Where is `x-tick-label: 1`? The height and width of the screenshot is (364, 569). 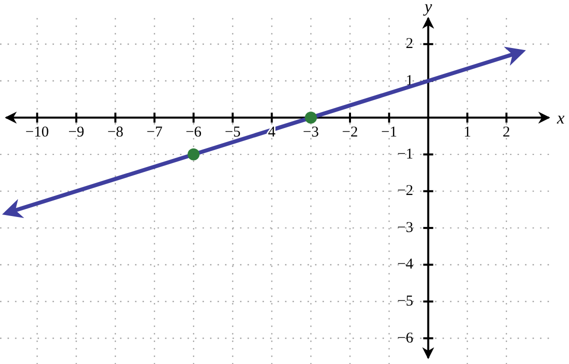 x-tick-label: 1 is located at coordinates (468, 132).